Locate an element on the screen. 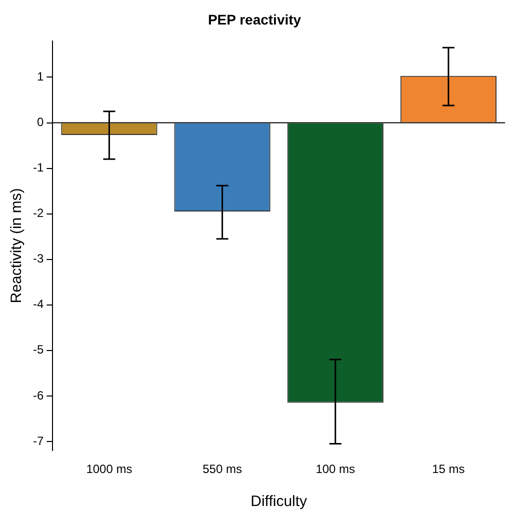  x-tick-label: 15 ms is located at coordinates (448, 469).